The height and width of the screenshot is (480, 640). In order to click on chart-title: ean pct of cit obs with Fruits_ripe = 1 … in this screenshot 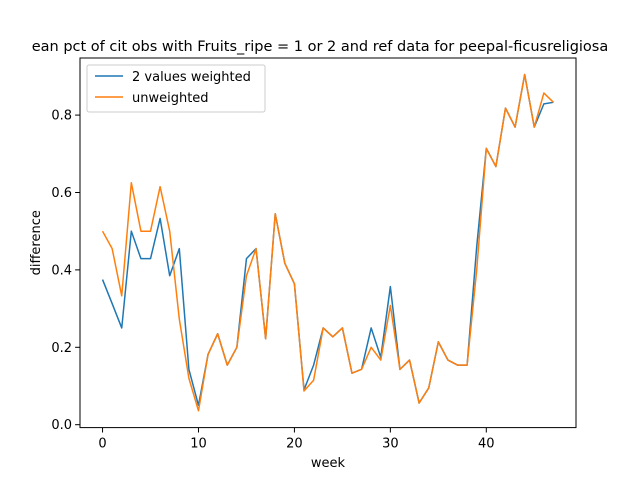, I will do `click(320, 47)`.